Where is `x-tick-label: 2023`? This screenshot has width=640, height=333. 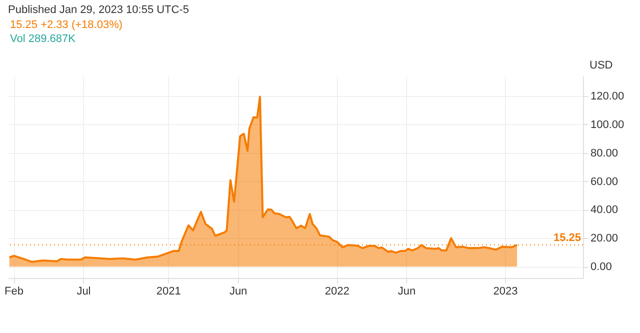
x-tick-label: 2023 is located at coordinates (505, 292).